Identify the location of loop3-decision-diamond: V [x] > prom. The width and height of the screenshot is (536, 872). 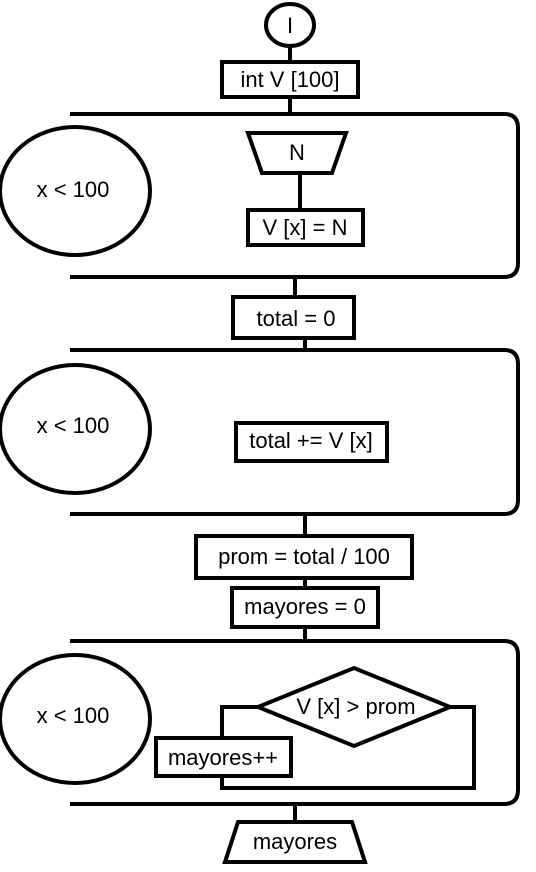
(354, 707).